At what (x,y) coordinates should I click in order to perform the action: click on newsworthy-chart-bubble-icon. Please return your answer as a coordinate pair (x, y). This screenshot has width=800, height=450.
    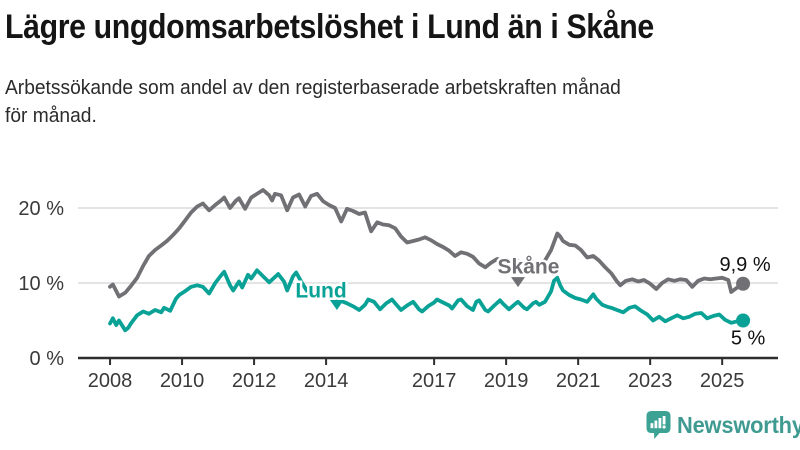
    Looking at the image, I should click on (658, 425).